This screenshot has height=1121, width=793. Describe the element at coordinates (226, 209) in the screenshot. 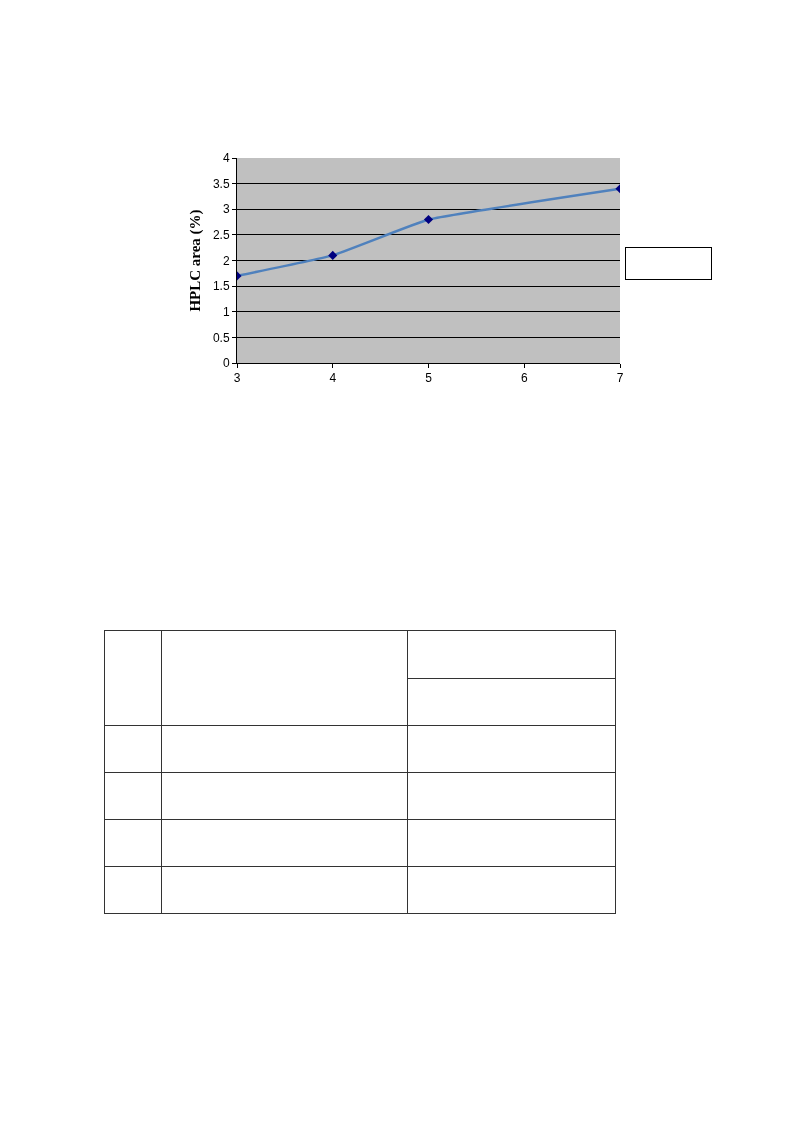

I see `y-tick-label: 3` at that location.